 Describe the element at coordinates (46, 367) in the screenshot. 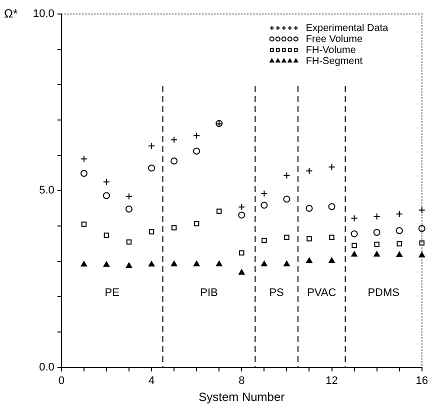

I see `y-tick-label: 0.0` at that location.